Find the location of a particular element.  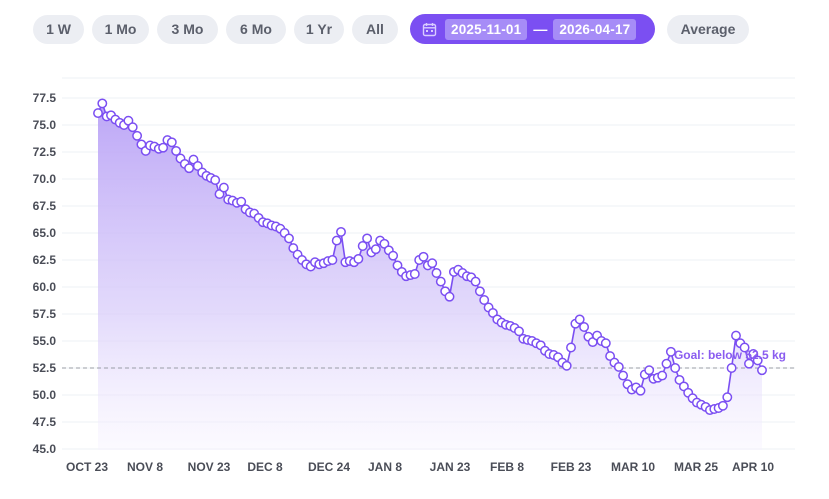

x-tick-label: FEB 23 is located at coordinates (571, 467).